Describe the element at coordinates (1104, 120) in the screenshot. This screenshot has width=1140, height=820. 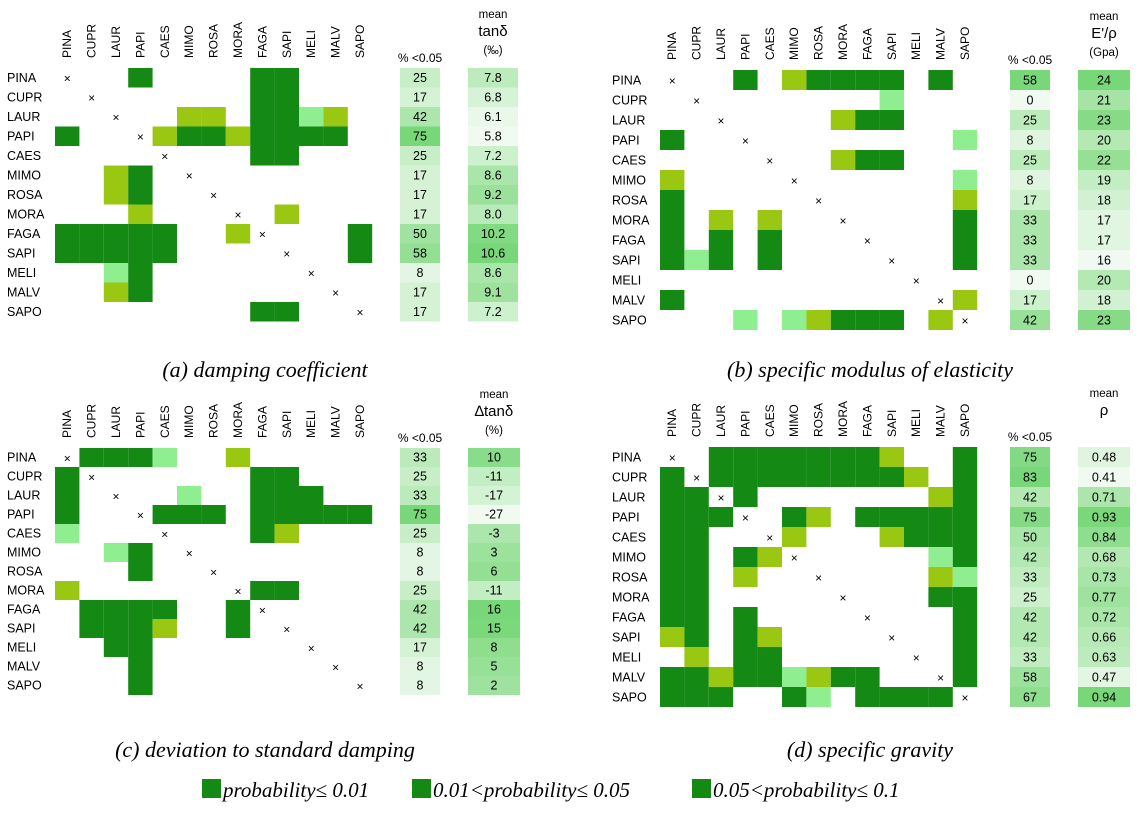
I see `mean-value: 23` at that location.